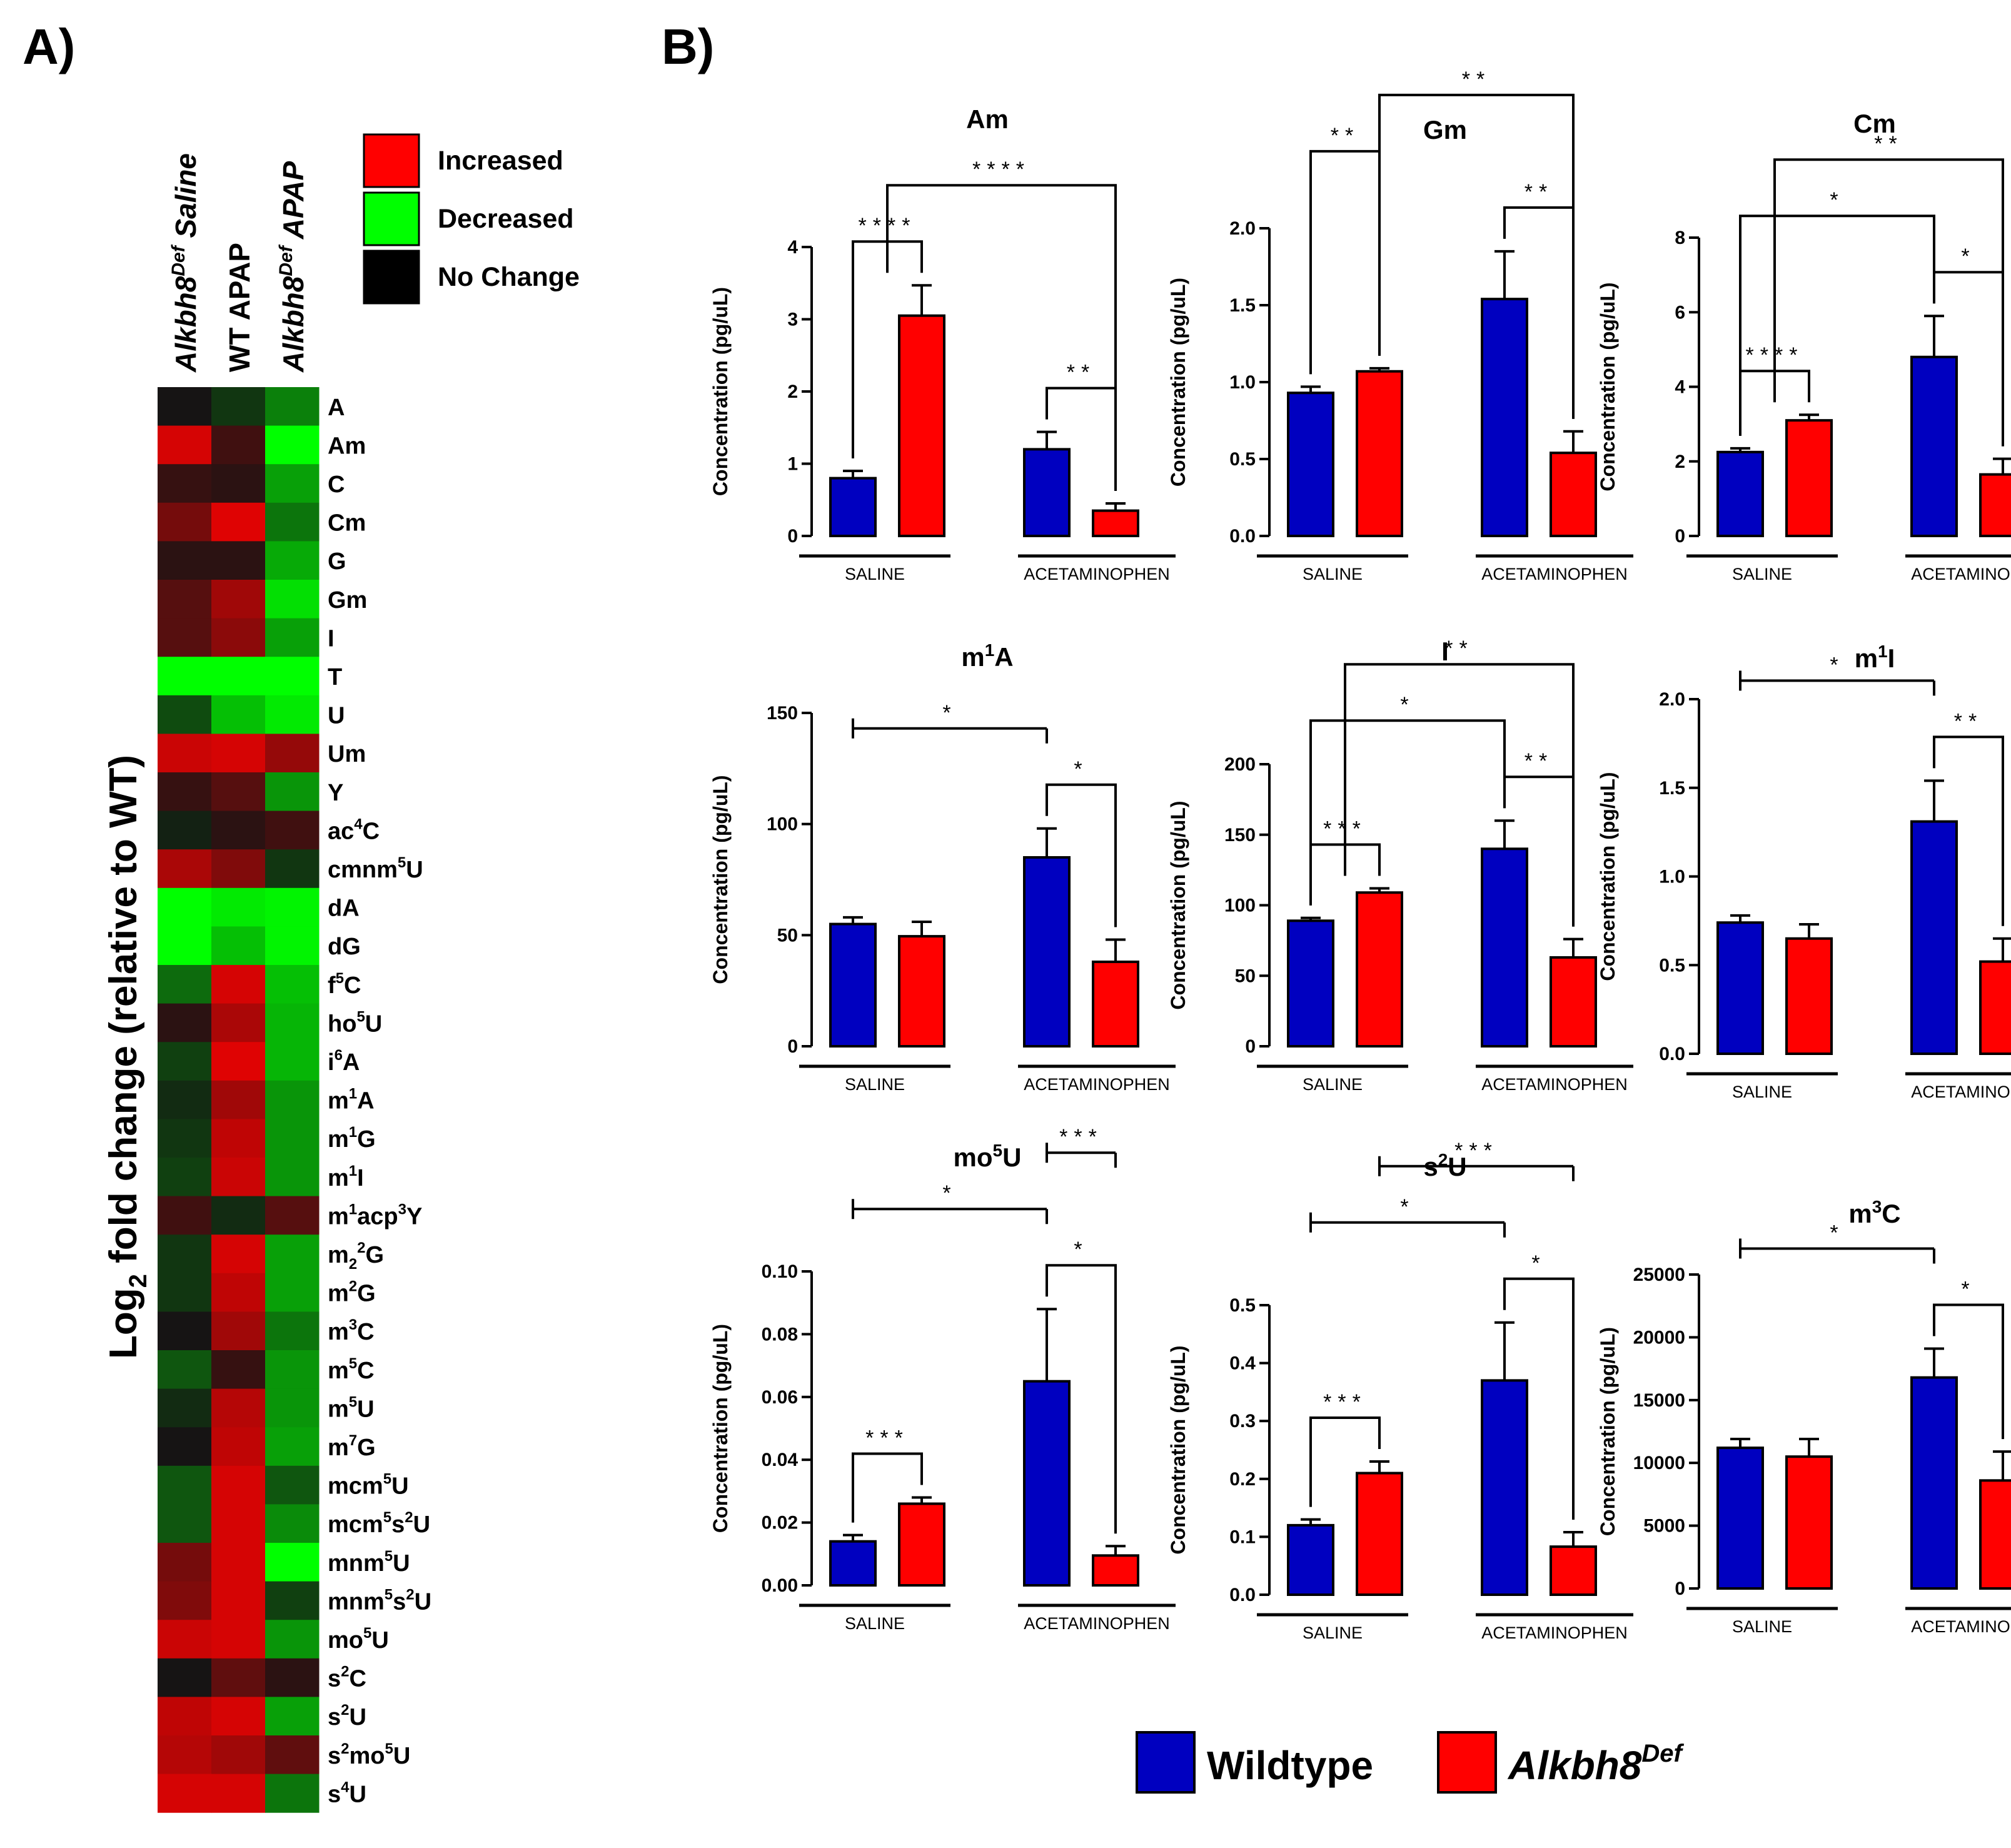 This screenshot has width=2011, height=1848. I want to click on heatmap-row-label: m2G, so click(352, 1293).